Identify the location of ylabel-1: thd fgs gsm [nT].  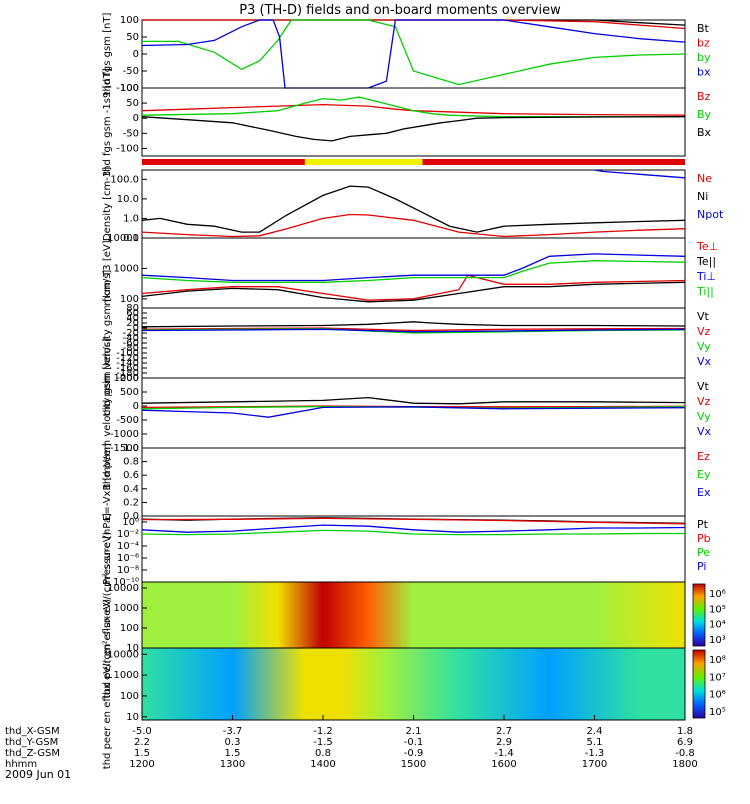
(107, 54).